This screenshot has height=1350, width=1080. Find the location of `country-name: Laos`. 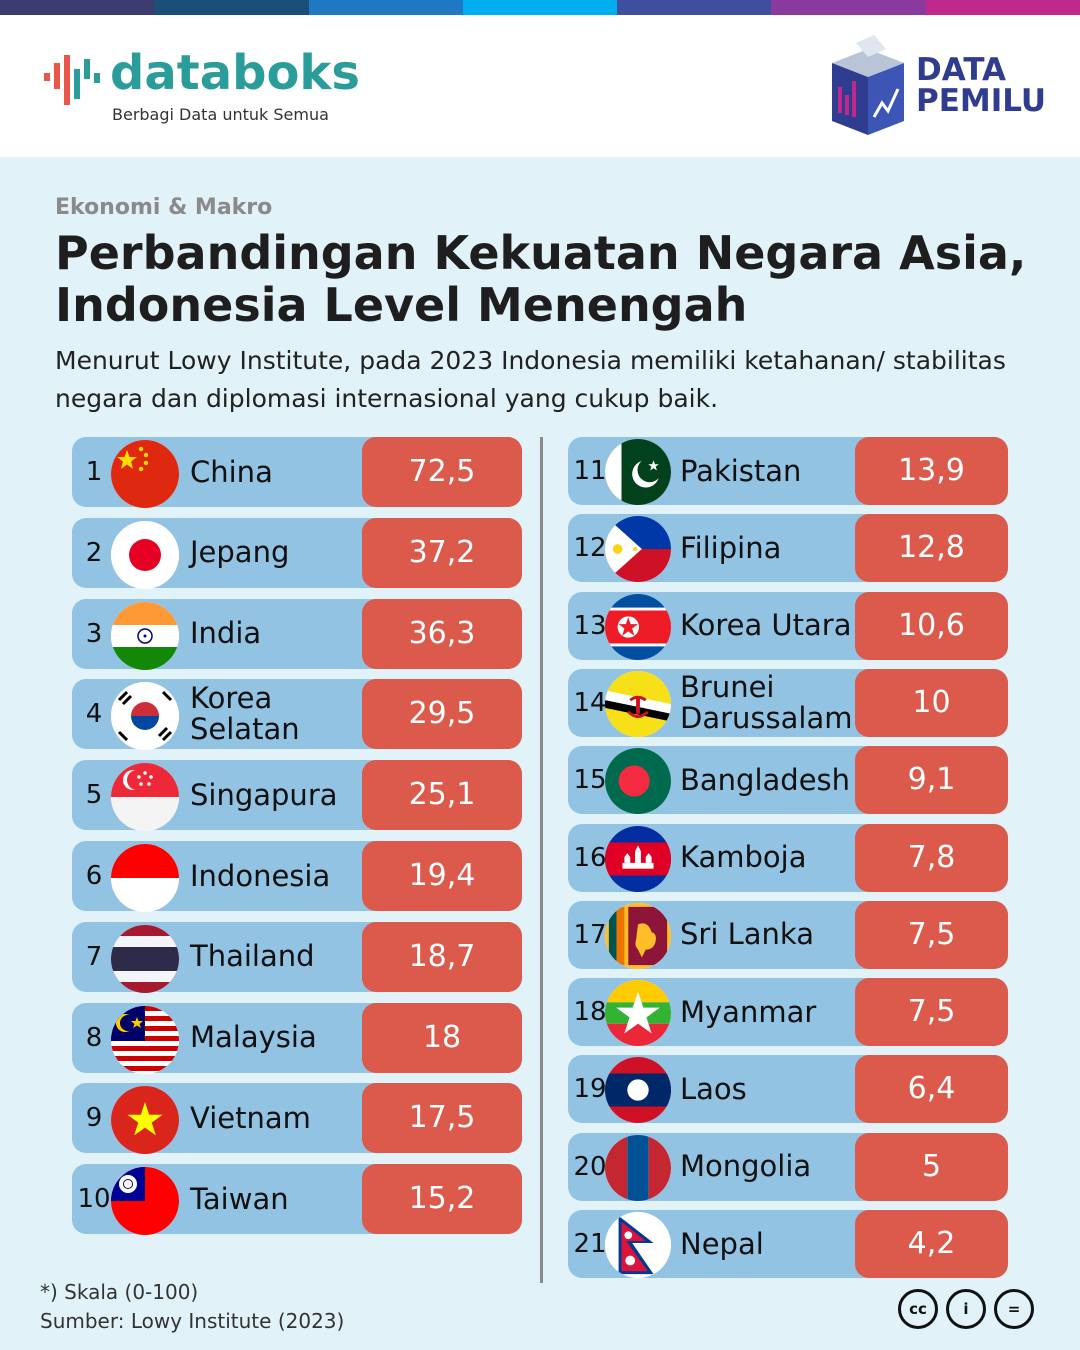

country-name: Laos is located at coordinates (713, 1088).